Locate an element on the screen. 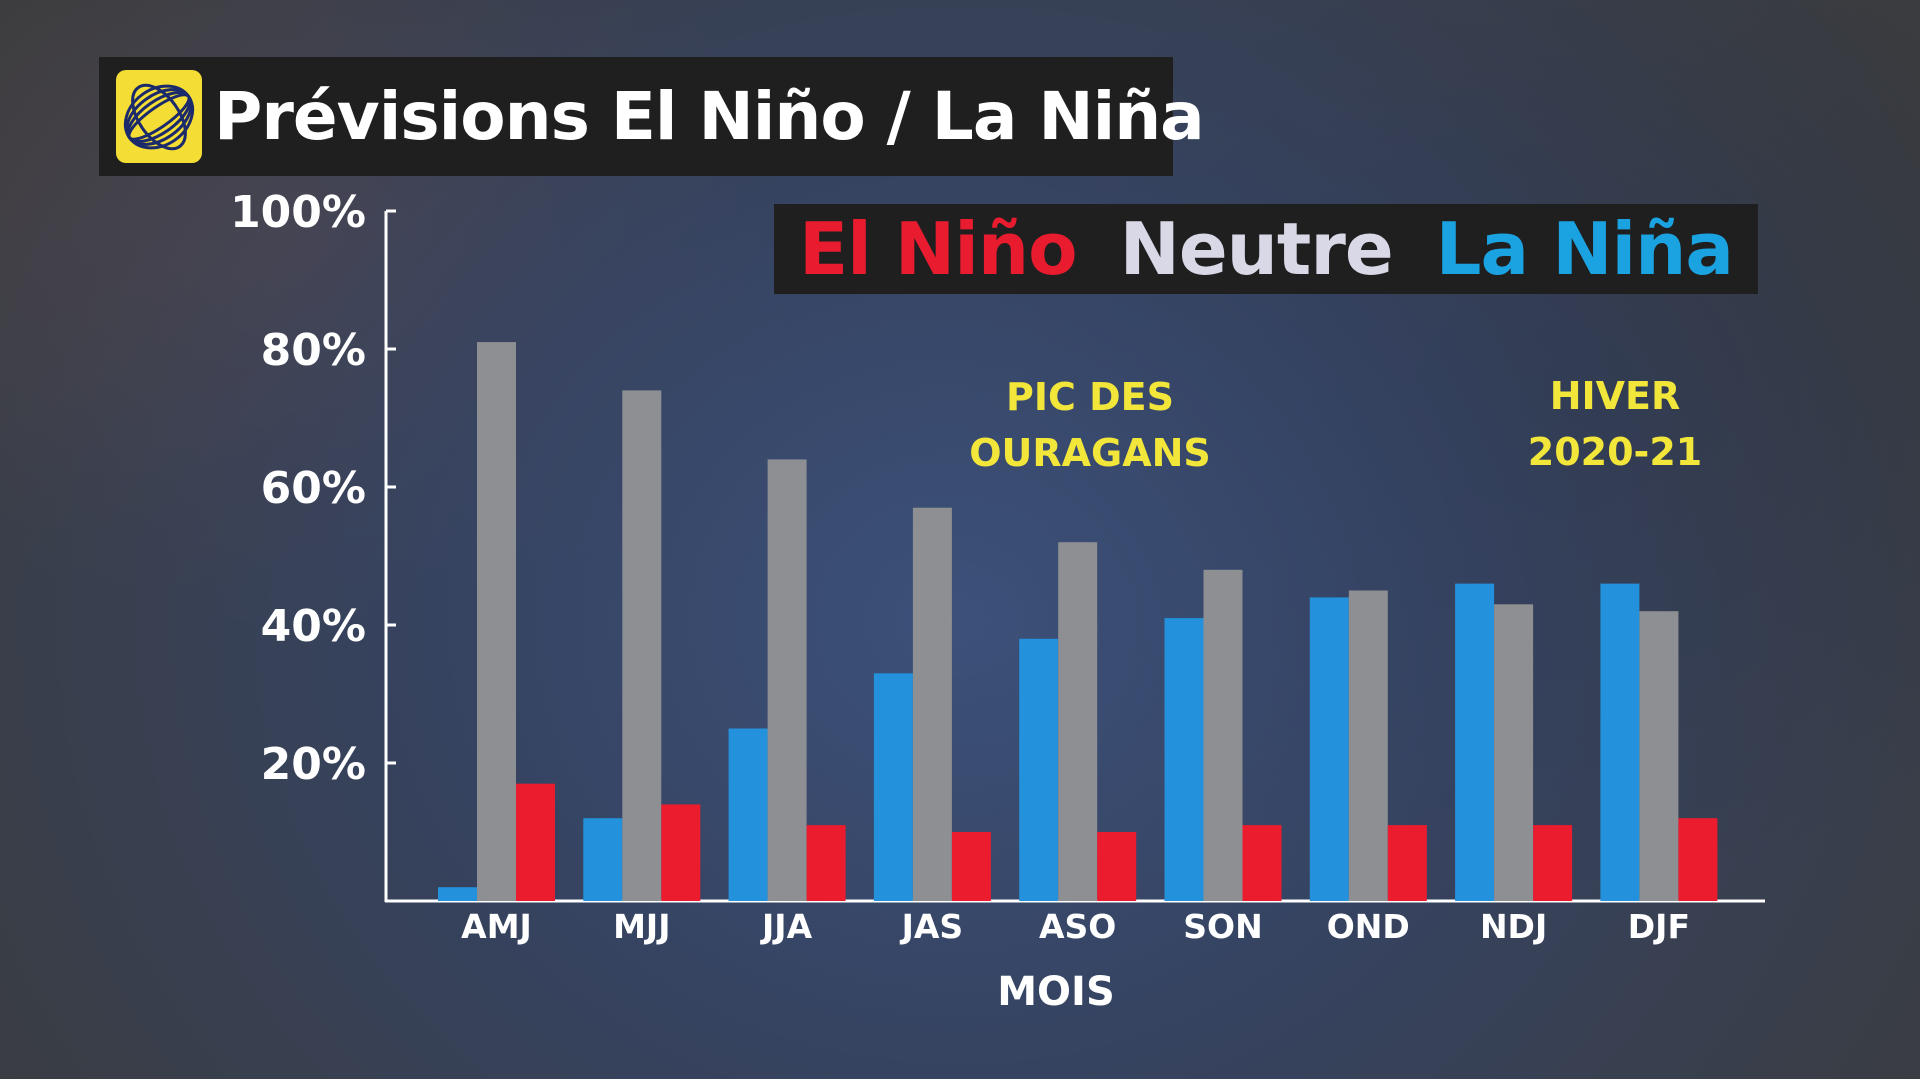 This screenshot has height=1079, width=1920. legend-la-nina: La Niña is located at coordinates (1584, 249).